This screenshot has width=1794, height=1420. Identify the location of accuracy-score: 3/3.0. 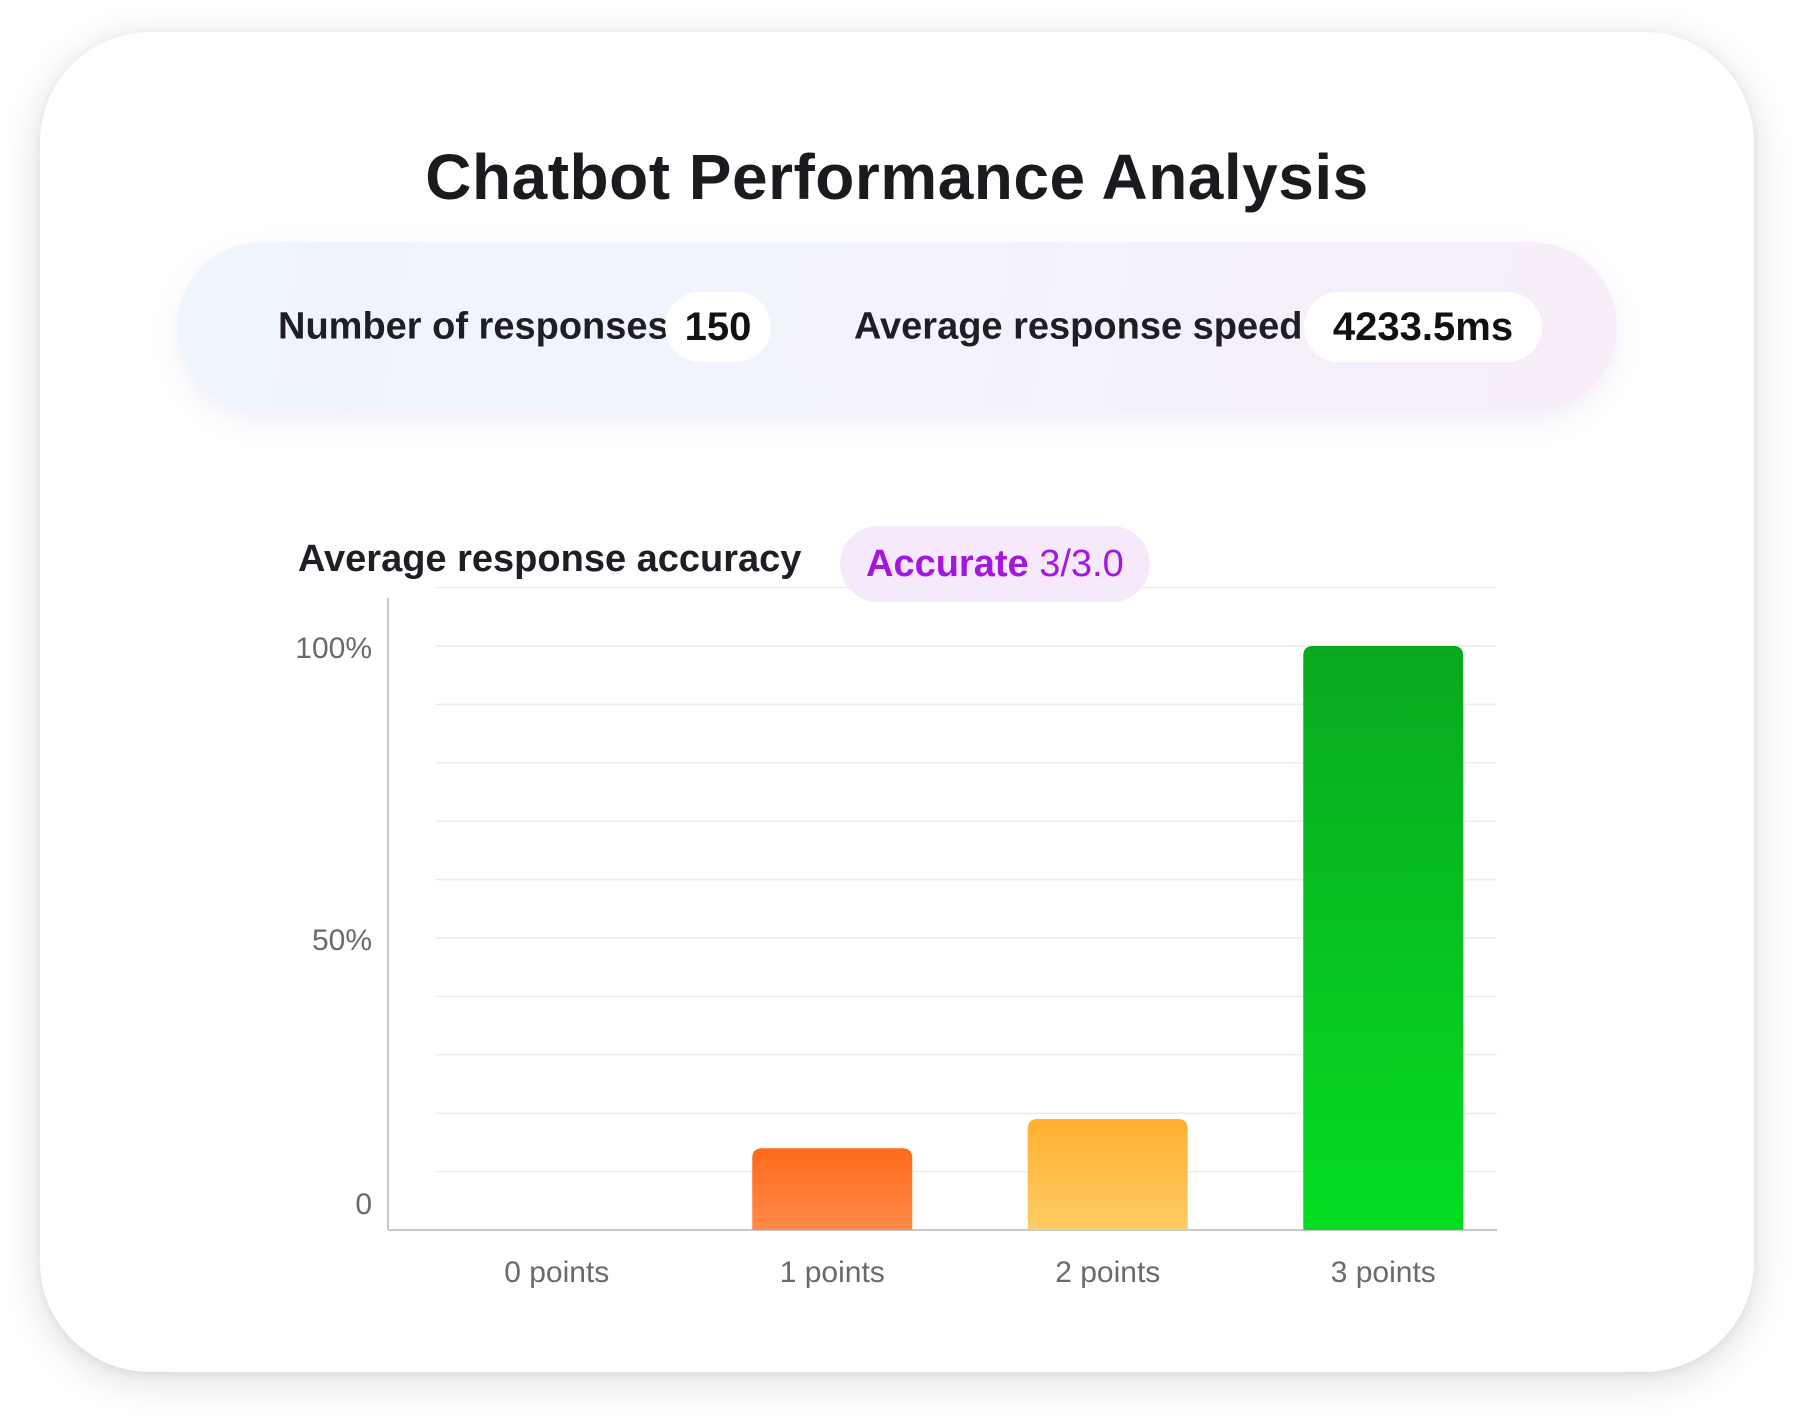
(1081, 564).